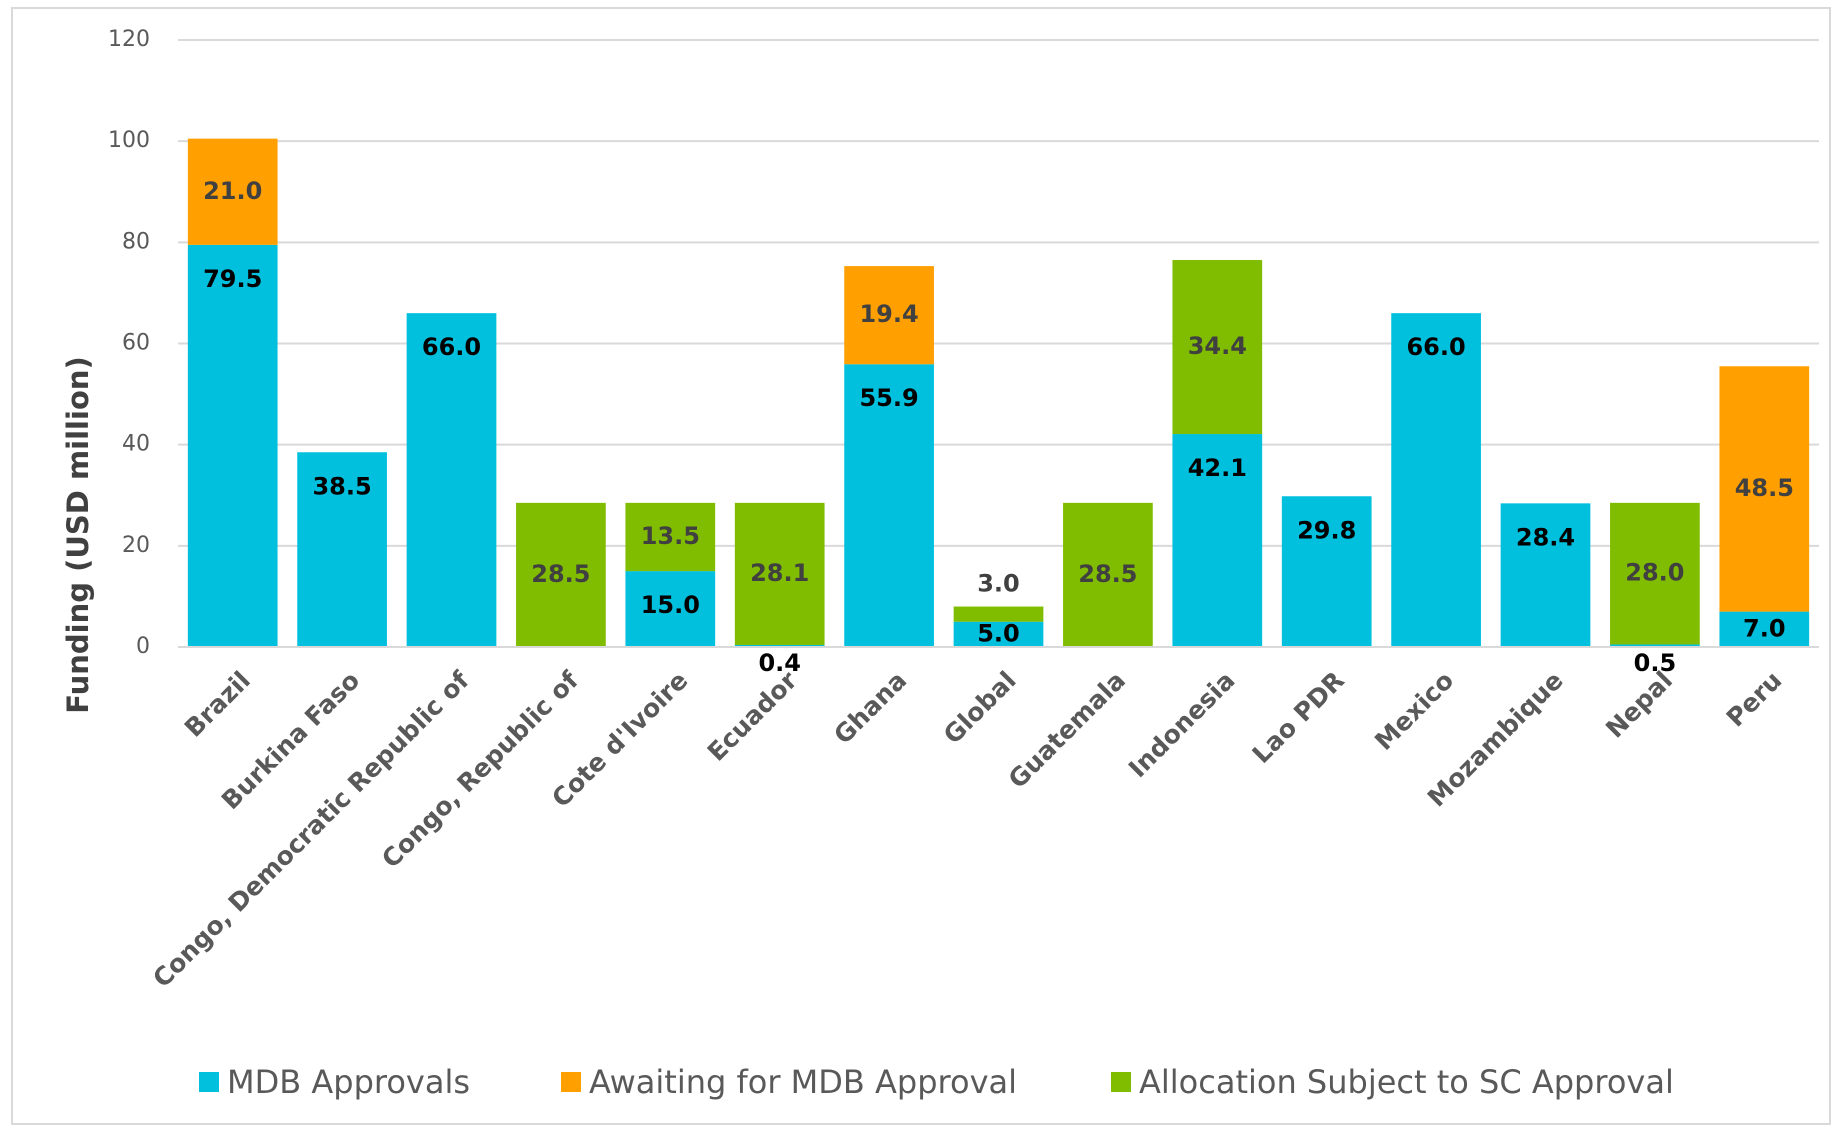  What do you see at coordinates (1655, 663) in the screenshot?
I see `data-label: 0.5` at bounding box center [1655, 663].